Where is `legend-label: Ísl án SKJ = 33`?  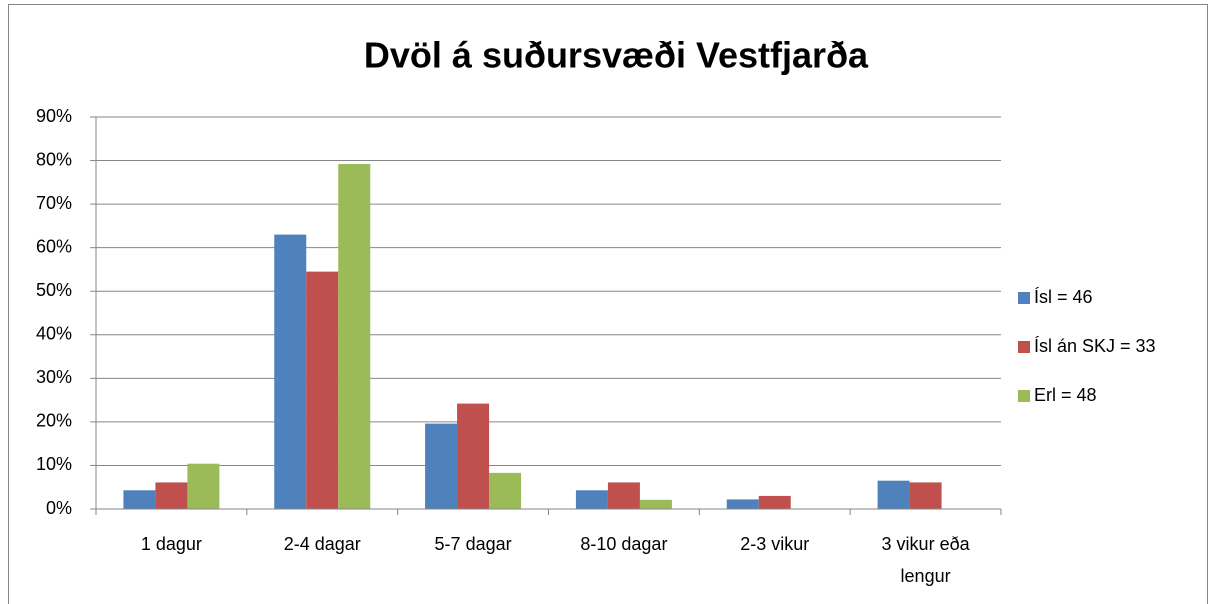 legend-label: Ísl án SKJ = 33 is located at coordinates (1095, 346).